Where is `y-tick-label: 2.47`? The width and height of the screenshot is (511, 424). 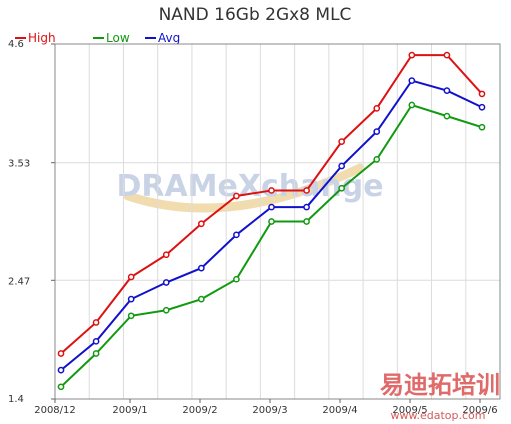 y-tick-label: 2.47 is located at coordinates (19, 281).